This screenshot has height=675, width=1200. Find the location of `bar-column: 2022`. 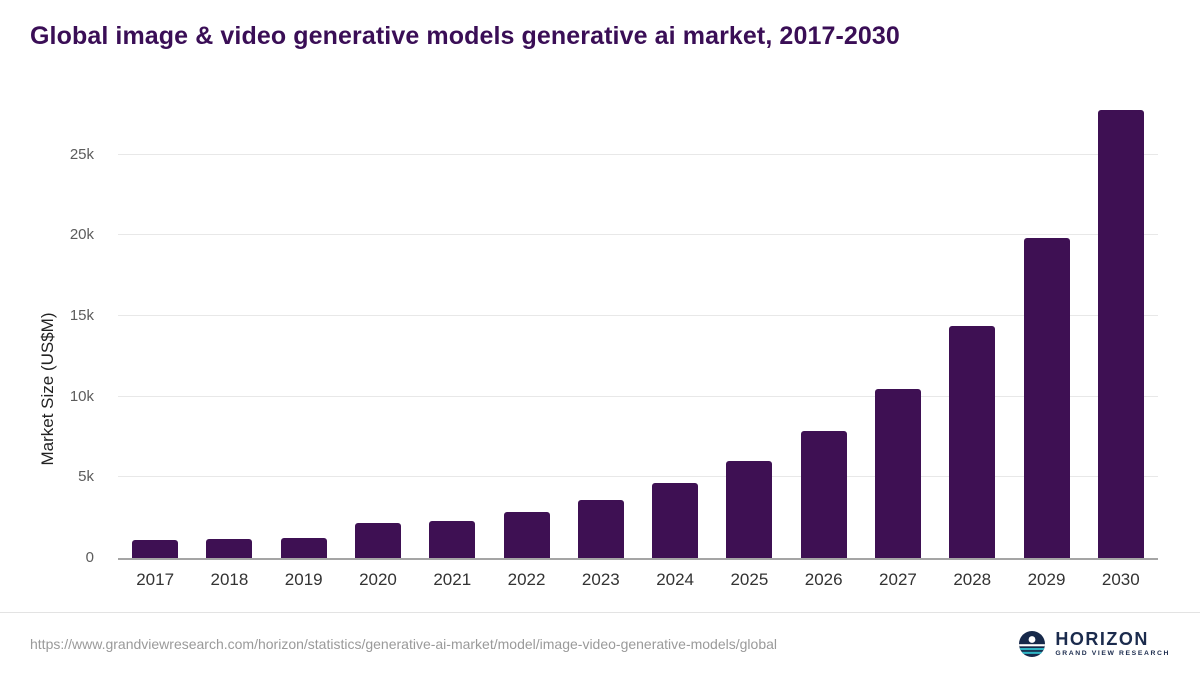

bar-column: 2022 is located at coordinates (526, 344).